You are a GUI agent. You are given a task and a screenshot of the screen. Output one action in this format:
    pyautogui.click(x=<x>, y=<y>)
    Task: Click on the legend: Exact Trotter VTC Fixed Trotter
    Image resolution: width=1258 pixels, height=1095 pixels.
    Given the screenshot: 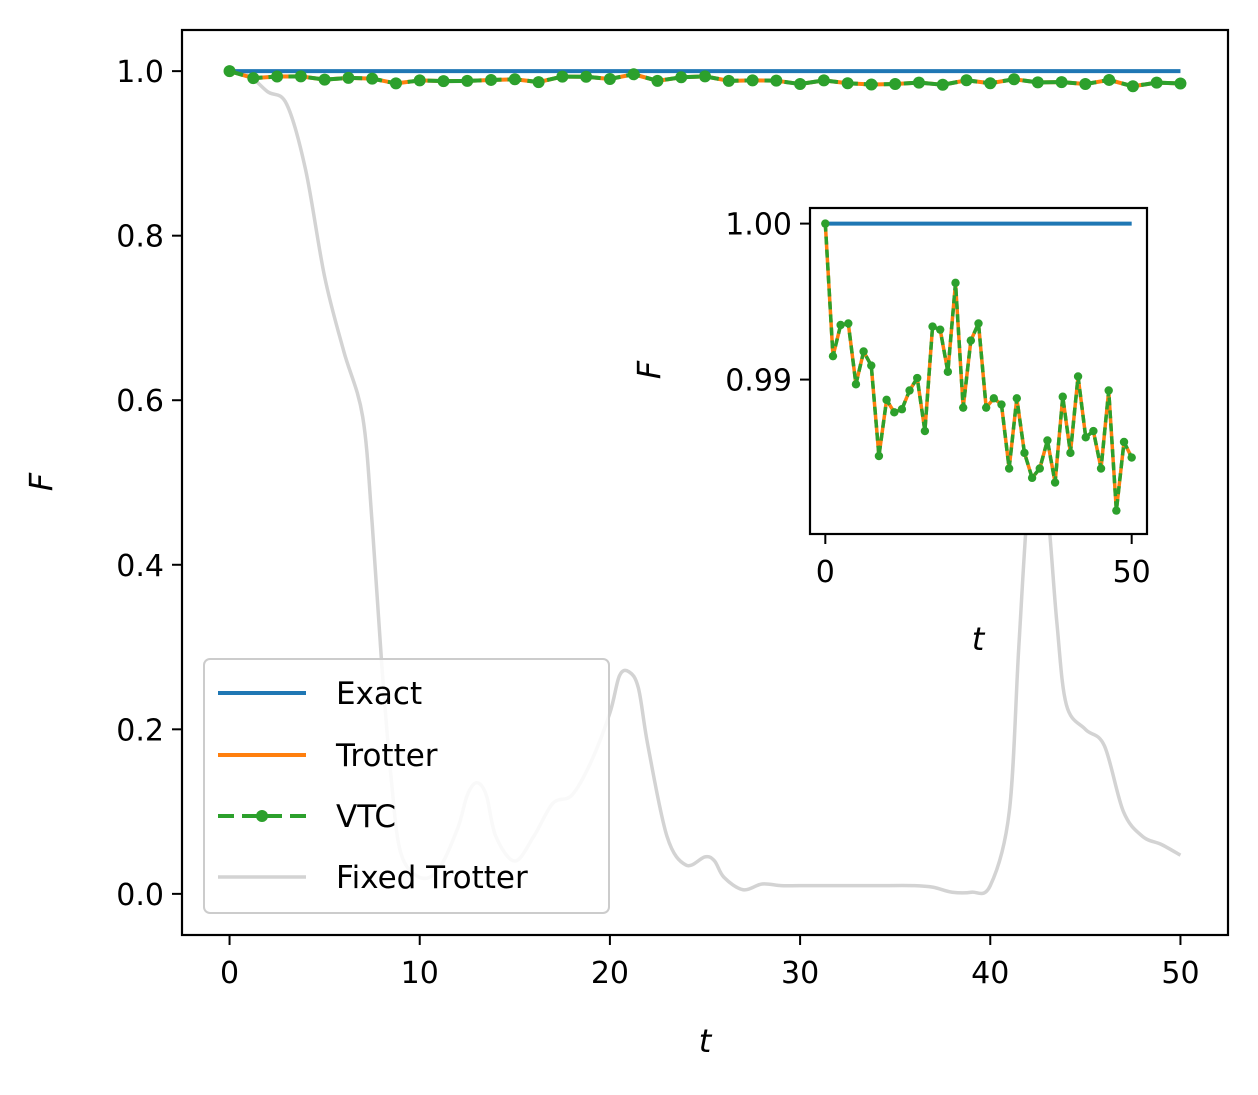 What is the action you would take?
    pyautogui.click(x=406, y=786)
    